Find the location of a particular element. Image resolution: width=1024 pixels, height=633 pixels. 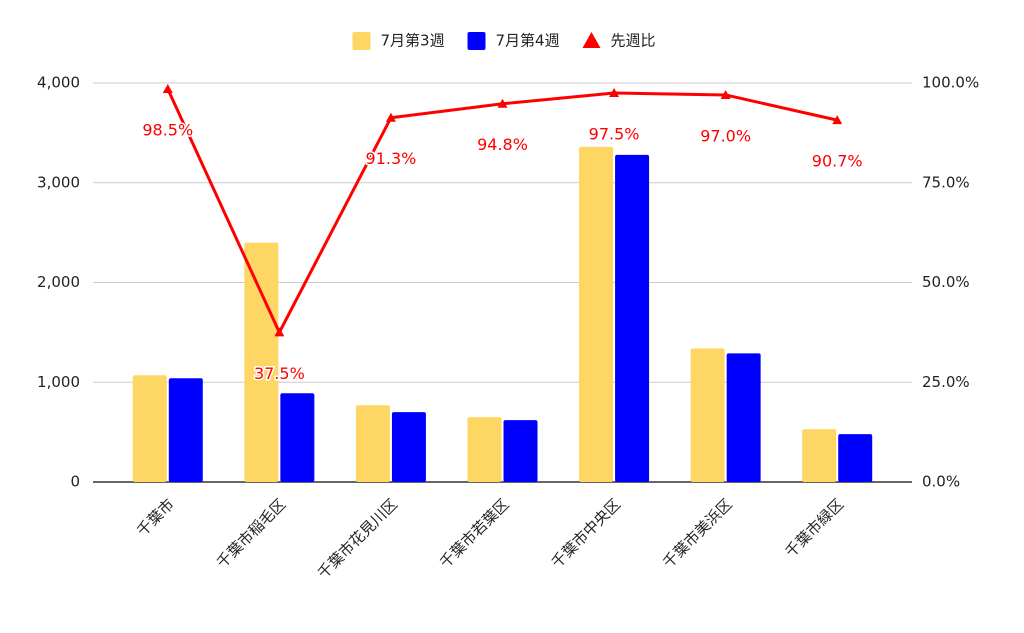

x-tick-label: 千葉市緑区 is located at coordinates (814, 528).